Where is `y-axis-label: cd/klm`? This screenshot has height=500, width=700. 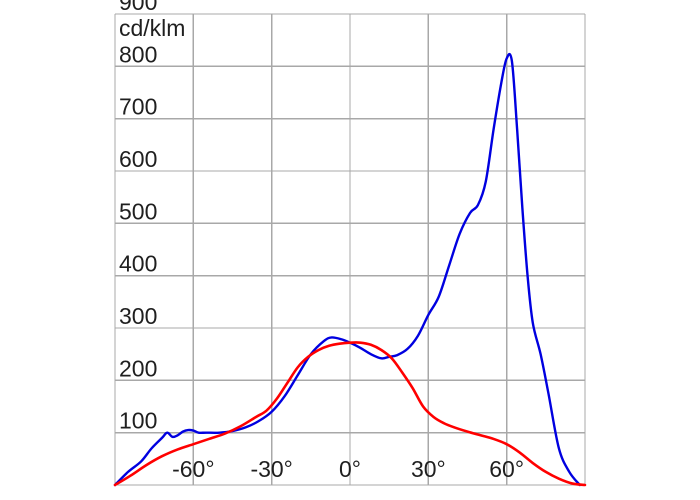 y-axis-label: cd/klm is located at coordinates (152, 28).